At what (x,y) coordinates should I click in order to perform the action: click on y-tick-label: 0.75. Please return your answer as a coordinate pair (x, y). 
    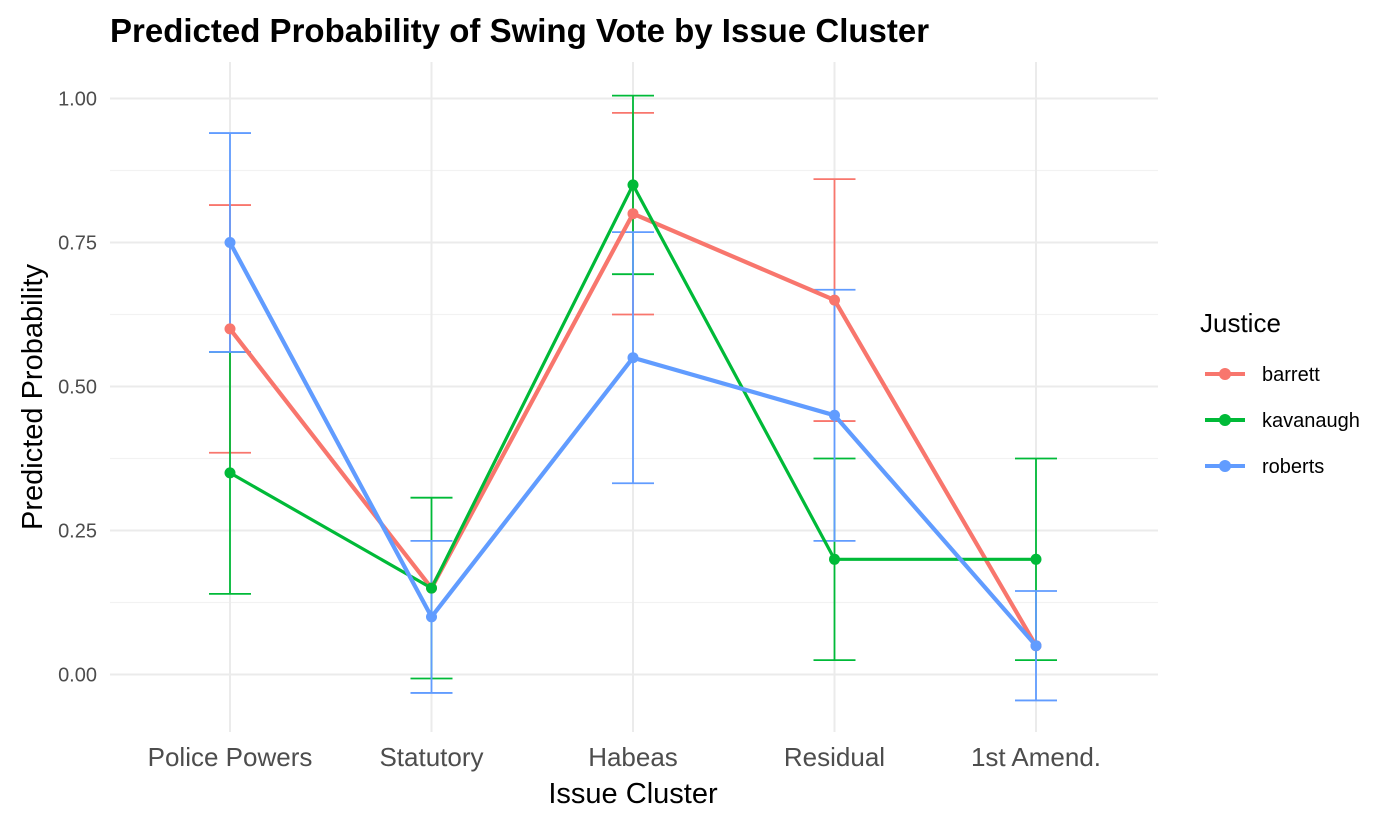
    Looking at the image, I should click on (77, 244).